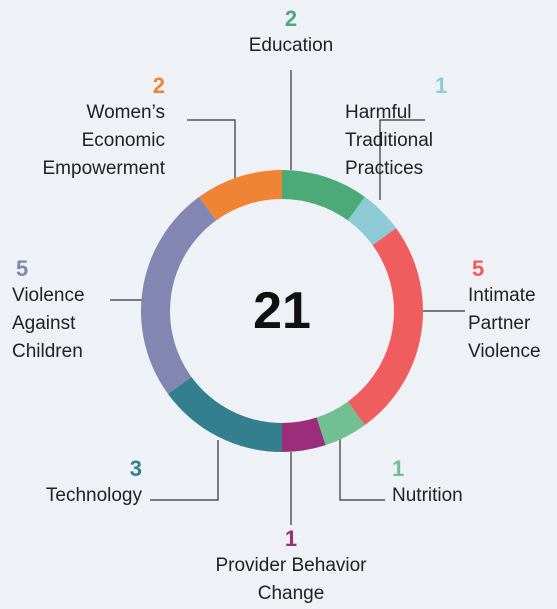  What do you see at coordinates (504, 323) in the screenshot?
I see `segment-name: Intimate Partner Violence` at bounding box center [504, 323].